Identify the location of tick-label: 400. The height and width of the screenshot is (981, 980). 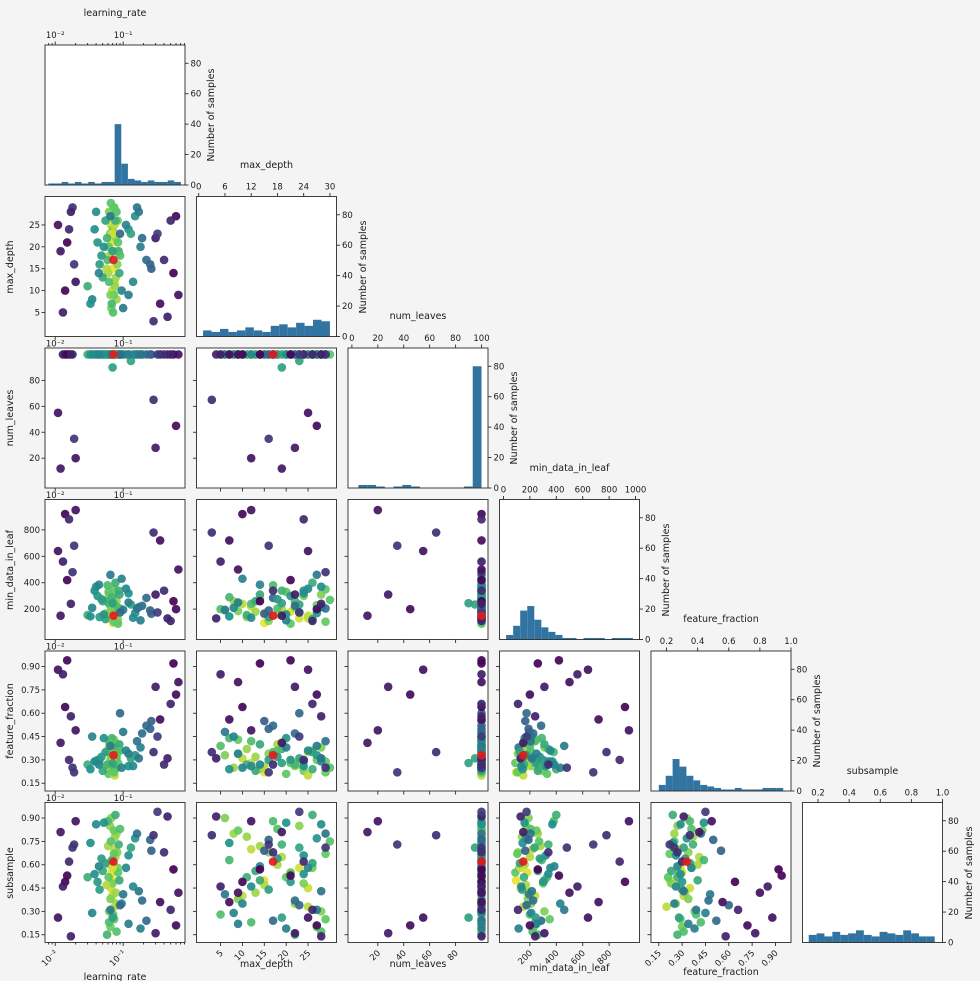
(556, 491).